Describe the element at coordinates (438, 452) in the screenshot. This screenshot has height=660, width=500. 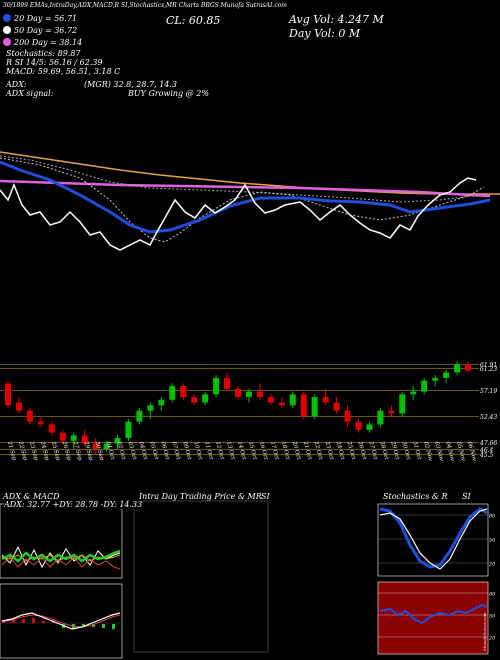
I see `date-tick: 03 Nov` at that location.